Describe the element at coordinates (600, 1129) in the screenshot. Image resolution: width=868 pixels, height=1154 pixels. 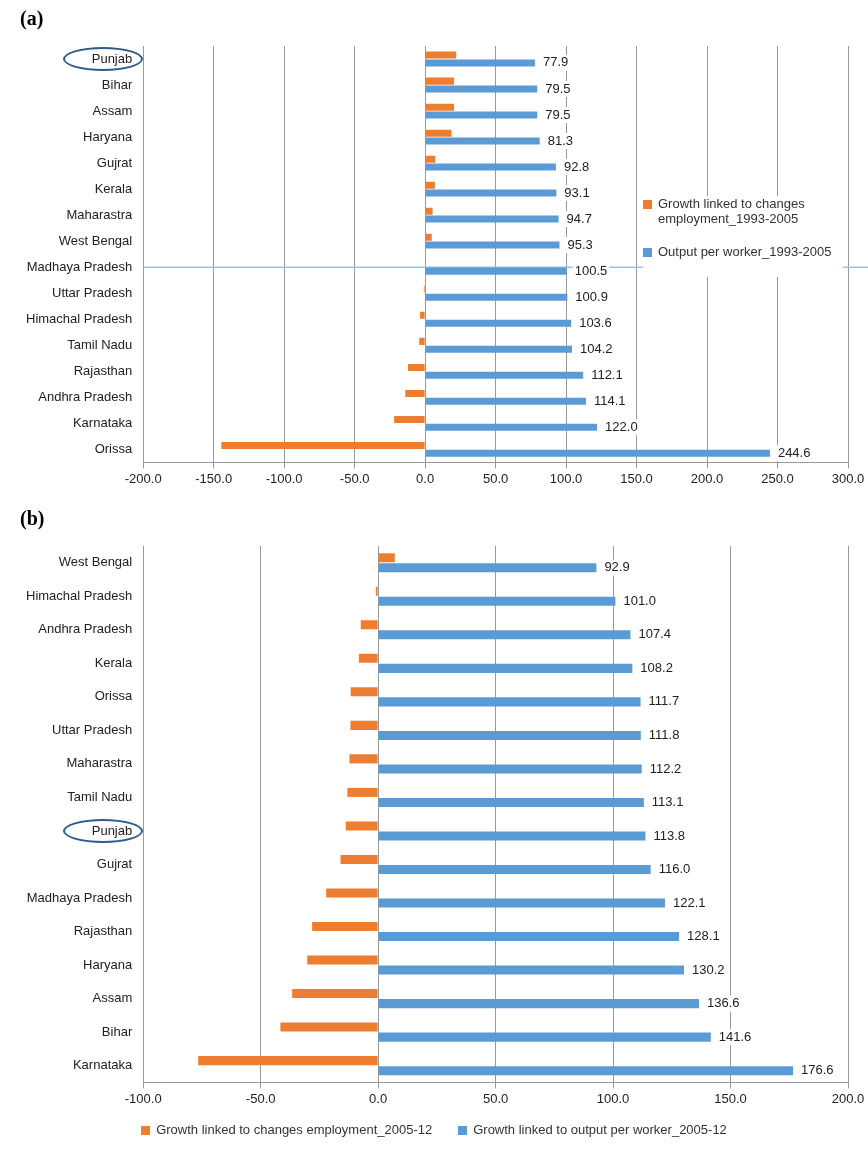
I see `legend-label: Growth linked to output per worker_2005-12` at that location.